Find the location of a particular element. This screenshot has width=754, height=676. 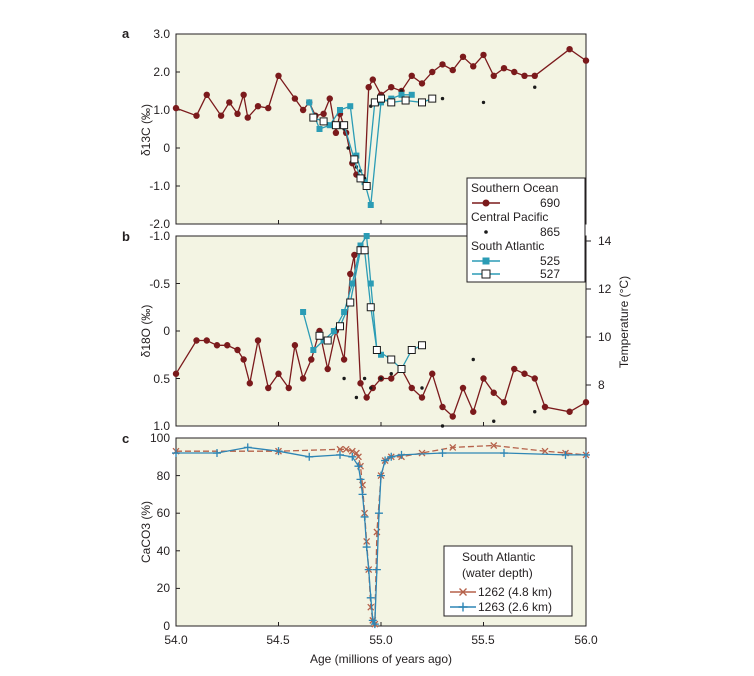

panel-a-ytick: 2.0 is located at coordinates (161, 72).